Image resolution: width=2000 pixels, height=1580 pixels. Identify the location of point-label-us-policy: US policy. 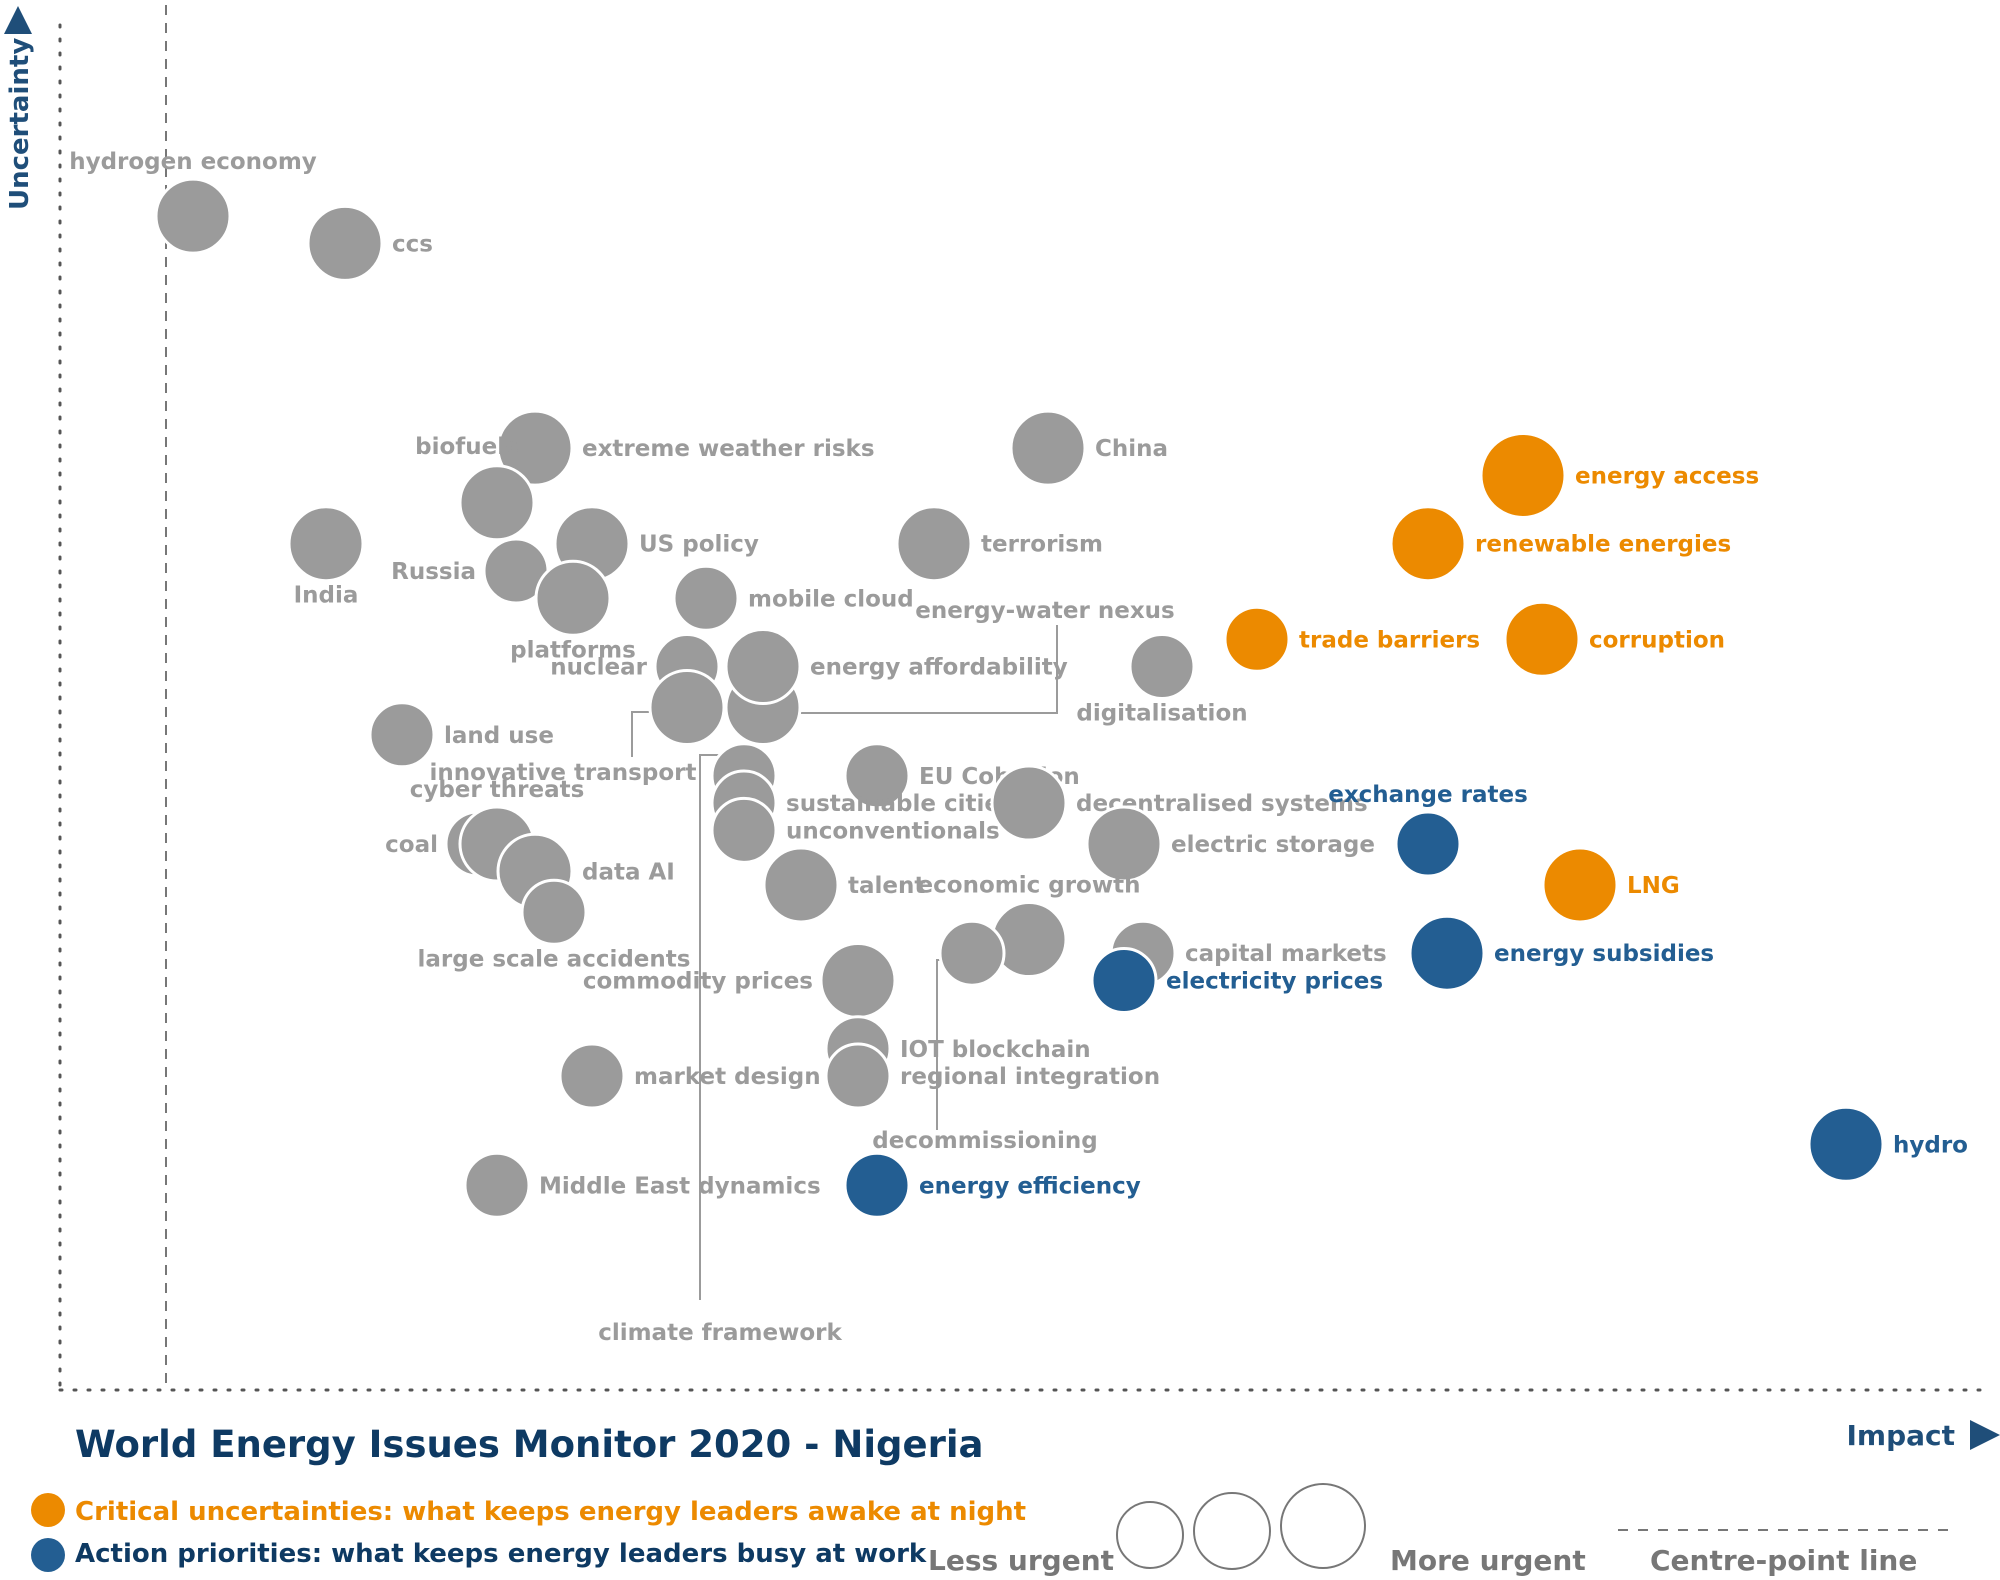
(699, 545).